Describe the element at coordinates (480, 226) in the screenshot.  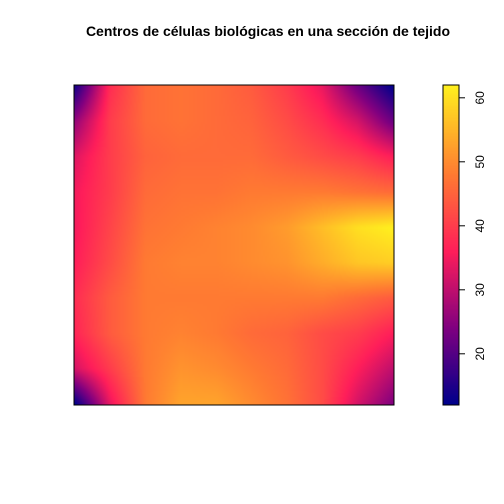
I see `colorbar-tick-label: 40` at that location.